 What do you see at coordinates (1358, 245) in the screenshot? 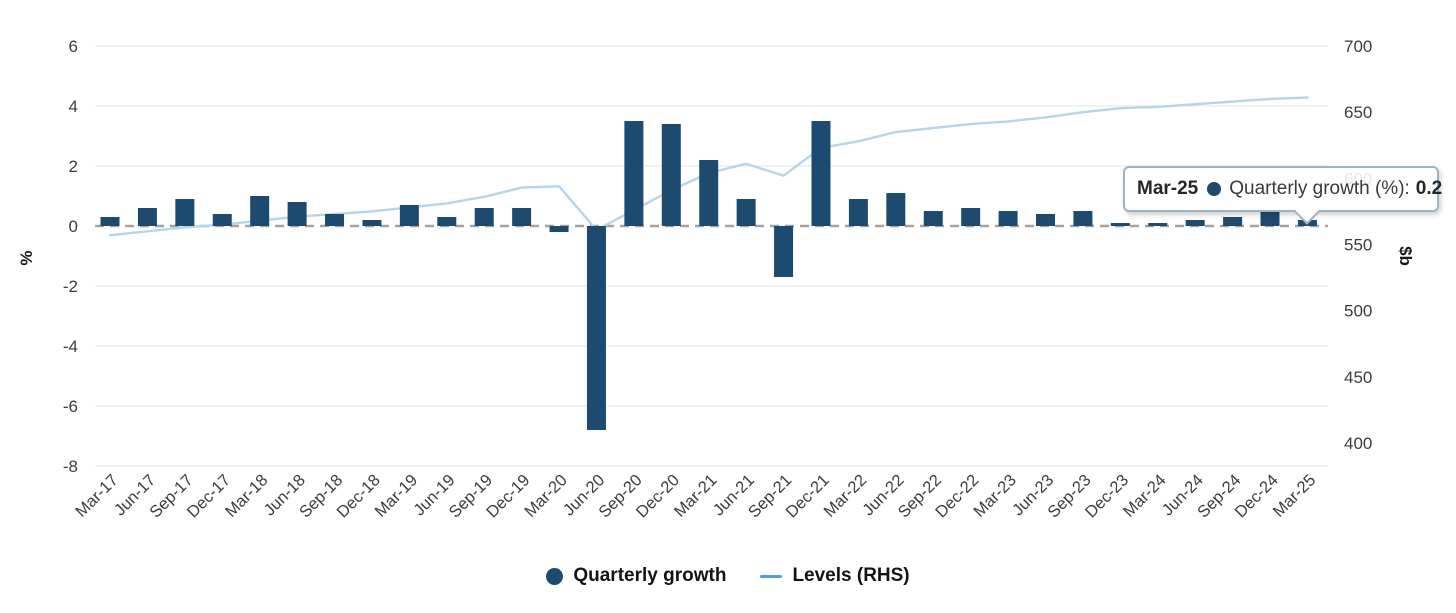
I see `right-axis-tick-label: 550` at bounding box center [1358, 245].